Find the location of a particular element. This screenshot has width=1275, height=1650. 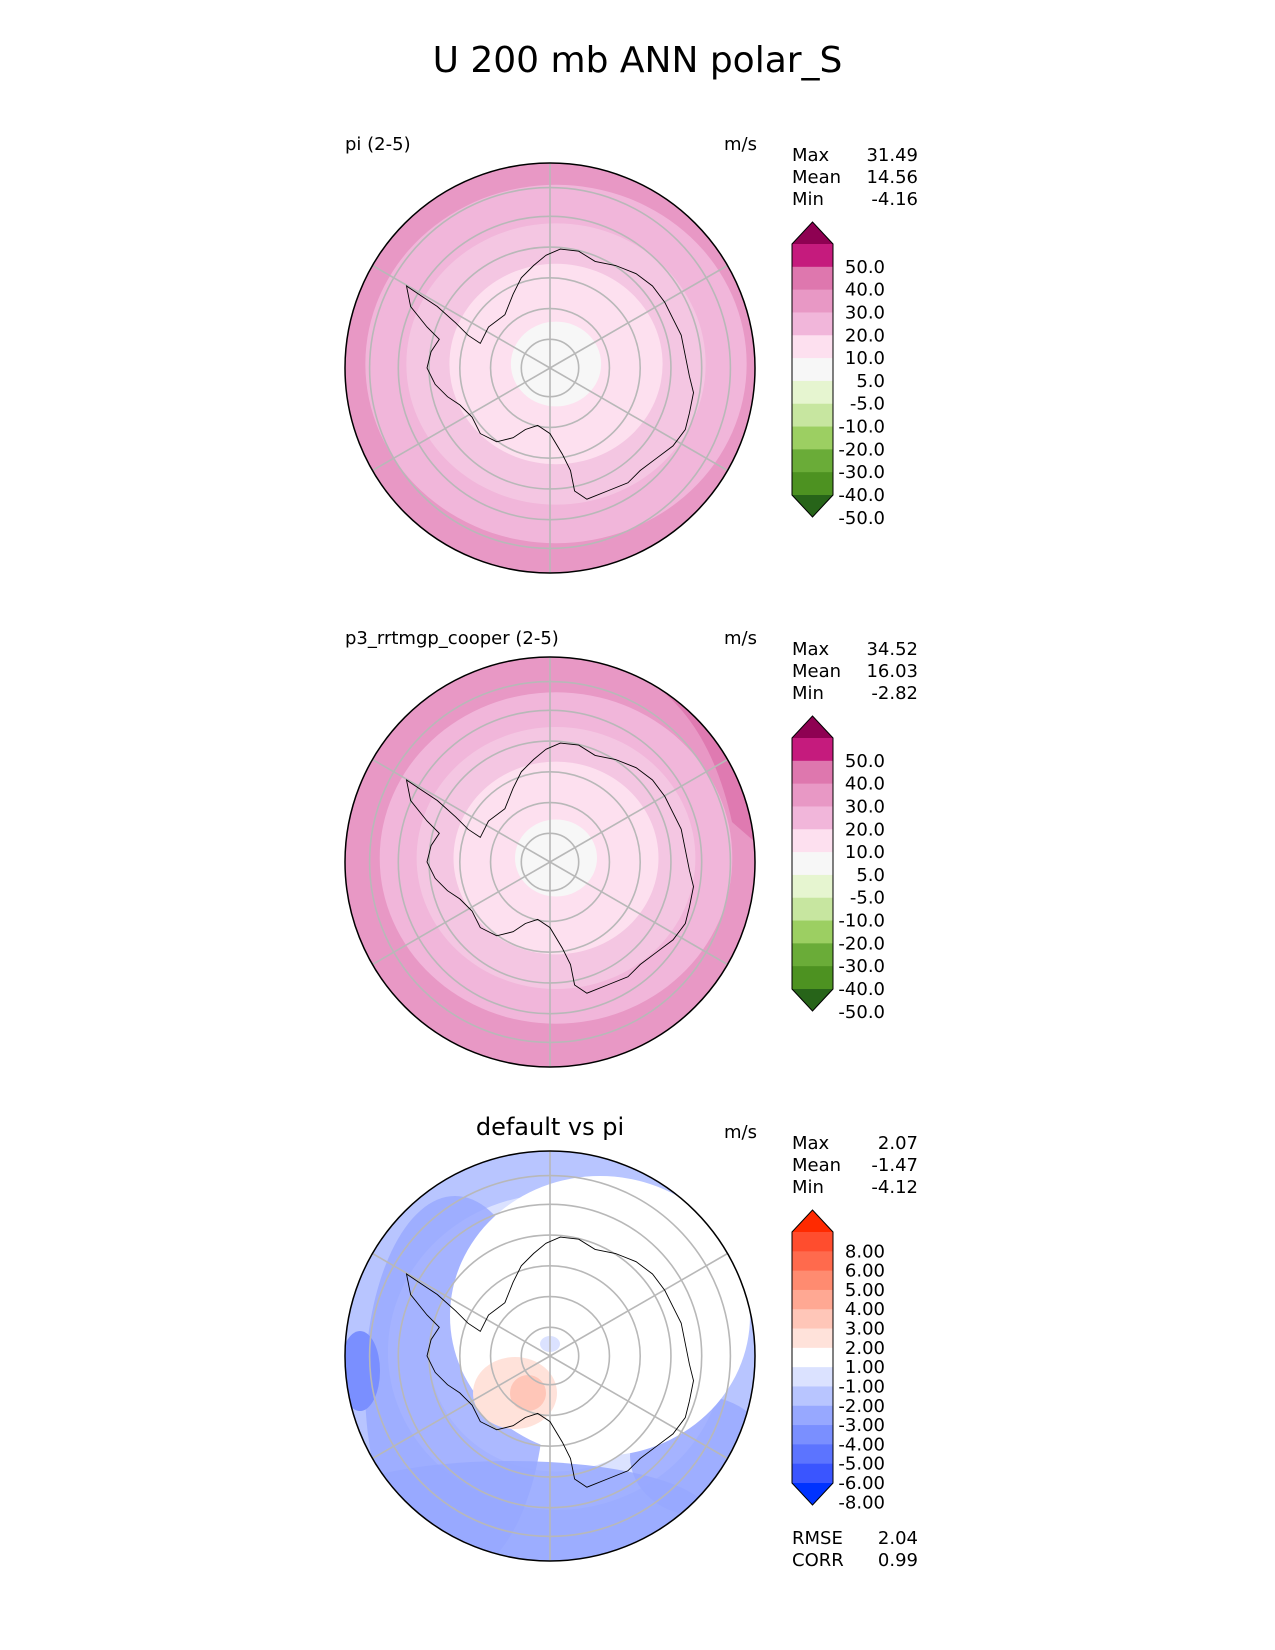

stat-label: Max is located at coordinates (811, 649).